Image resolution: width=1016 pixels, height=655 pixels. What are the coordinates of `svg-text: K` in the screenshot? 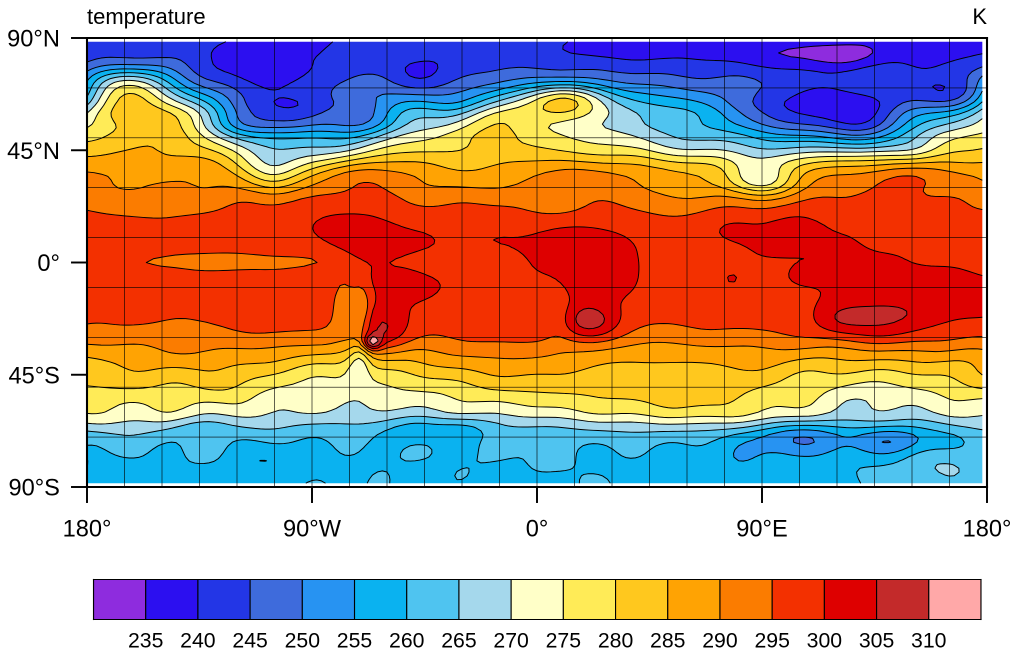 It's located at (979, 16).